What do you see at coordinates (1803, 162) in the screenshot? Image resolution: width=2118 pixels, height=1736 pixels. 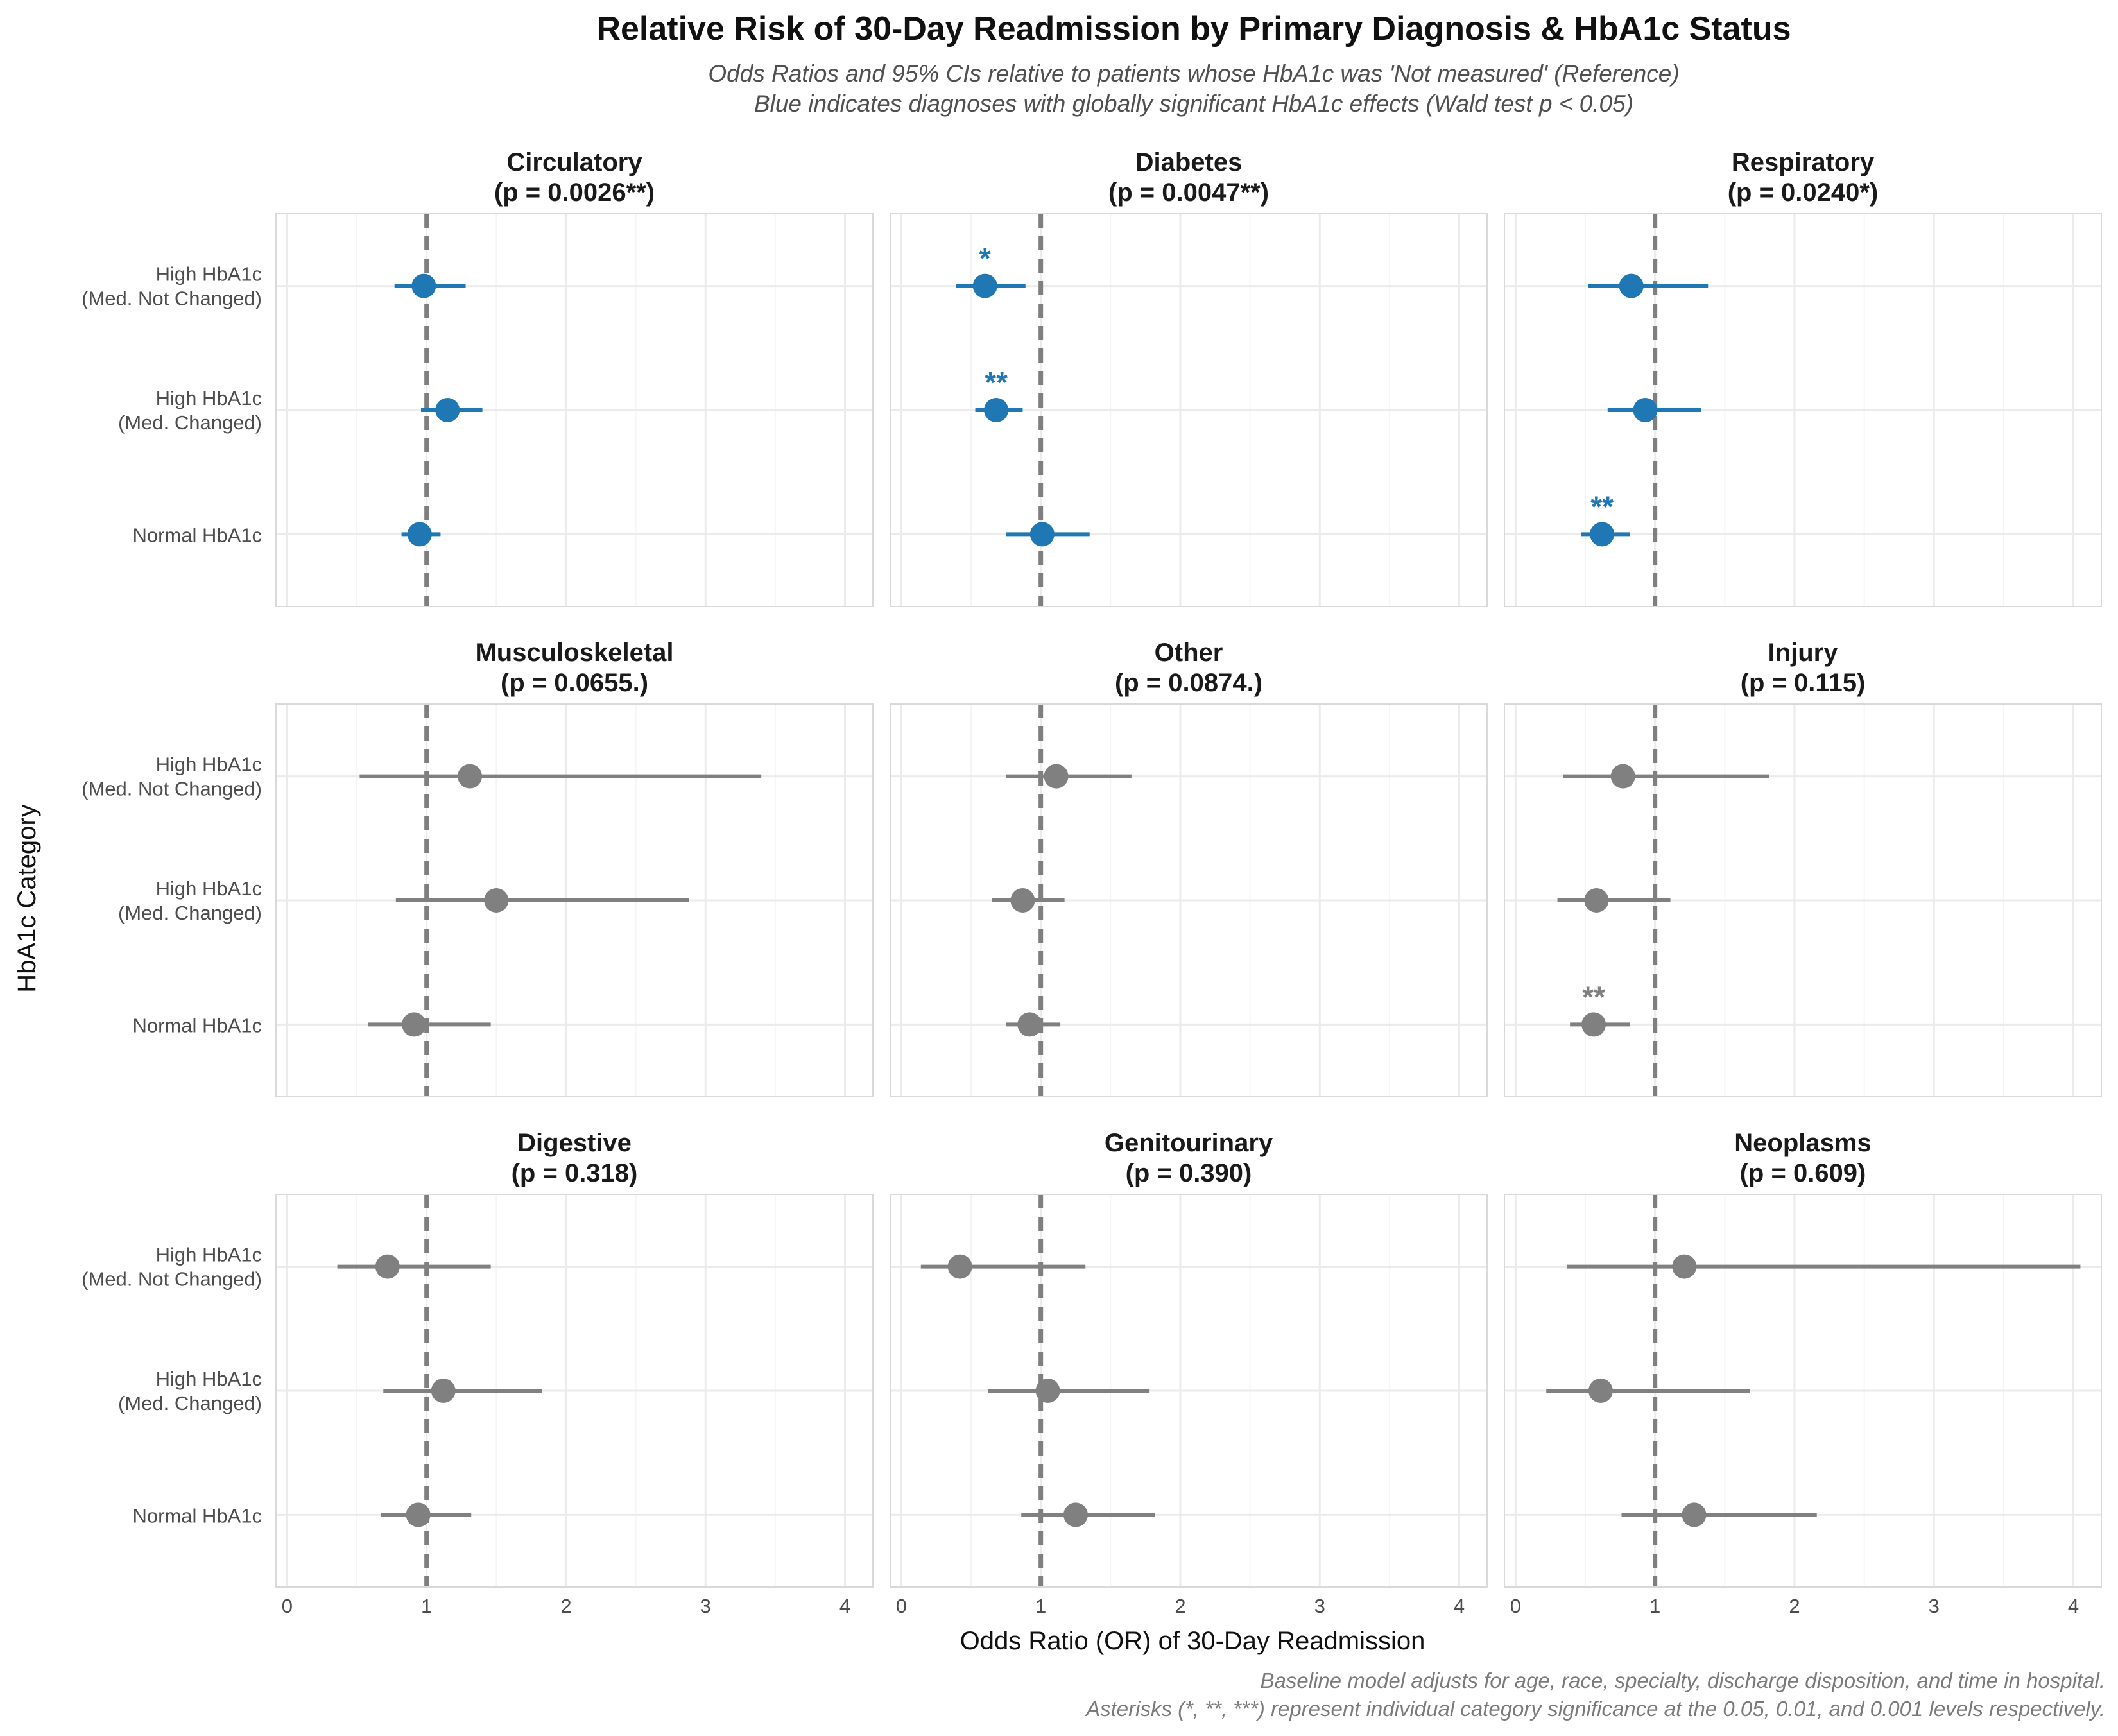 I see `panel-title: Respiratory` at bounding box center [1803, 162].